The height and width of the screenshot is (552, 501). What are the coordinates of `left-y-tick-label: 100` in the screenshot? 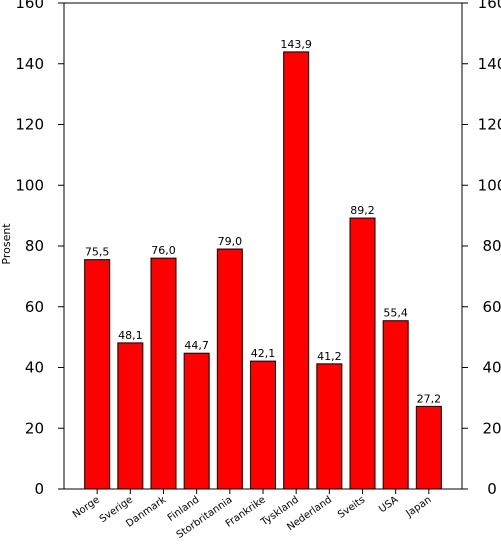 It's located at (29, 185).